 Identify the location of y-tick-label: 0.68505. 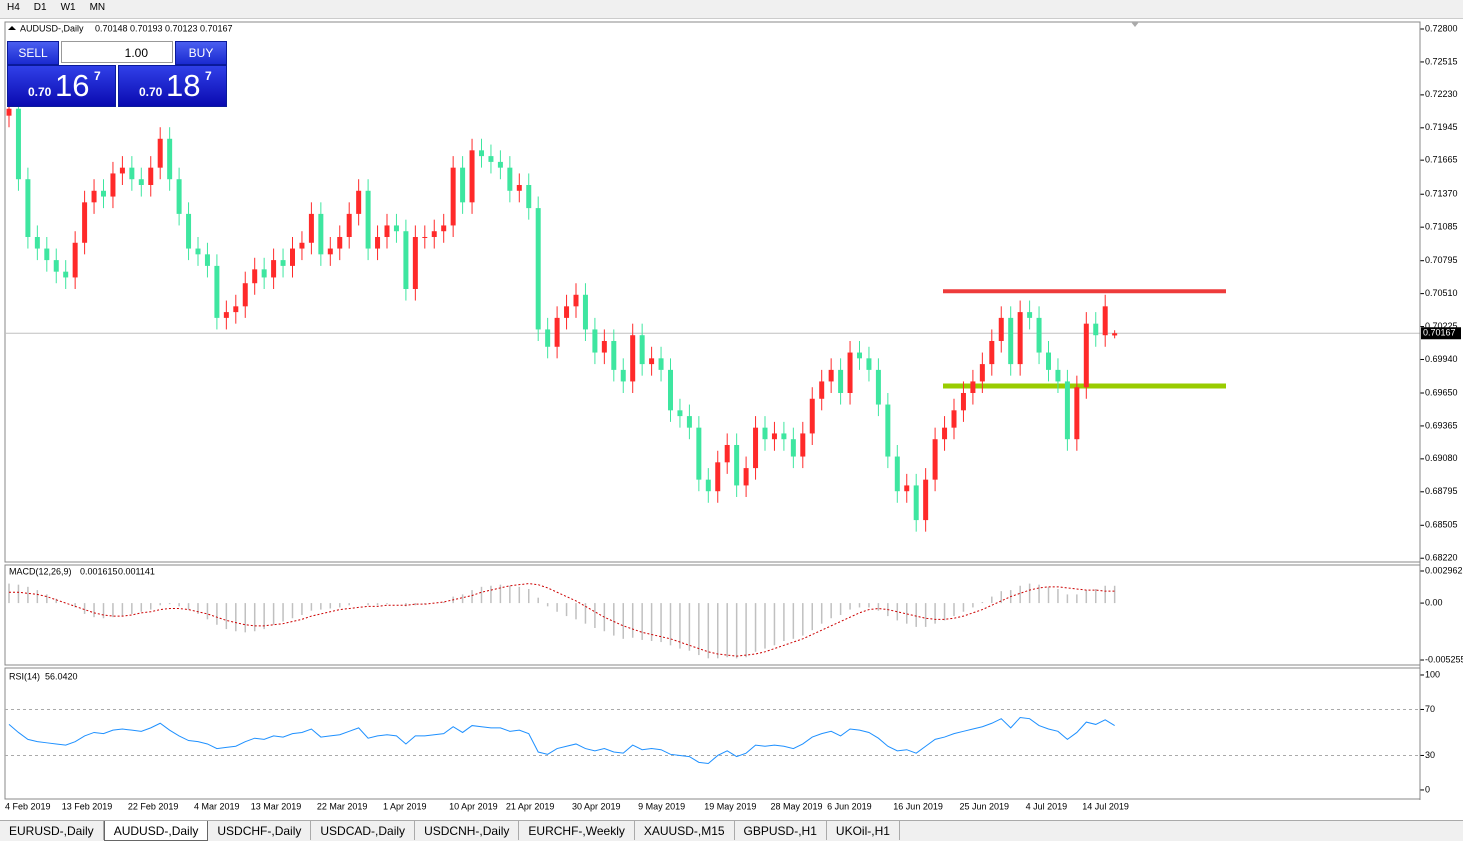
(1441, 525).